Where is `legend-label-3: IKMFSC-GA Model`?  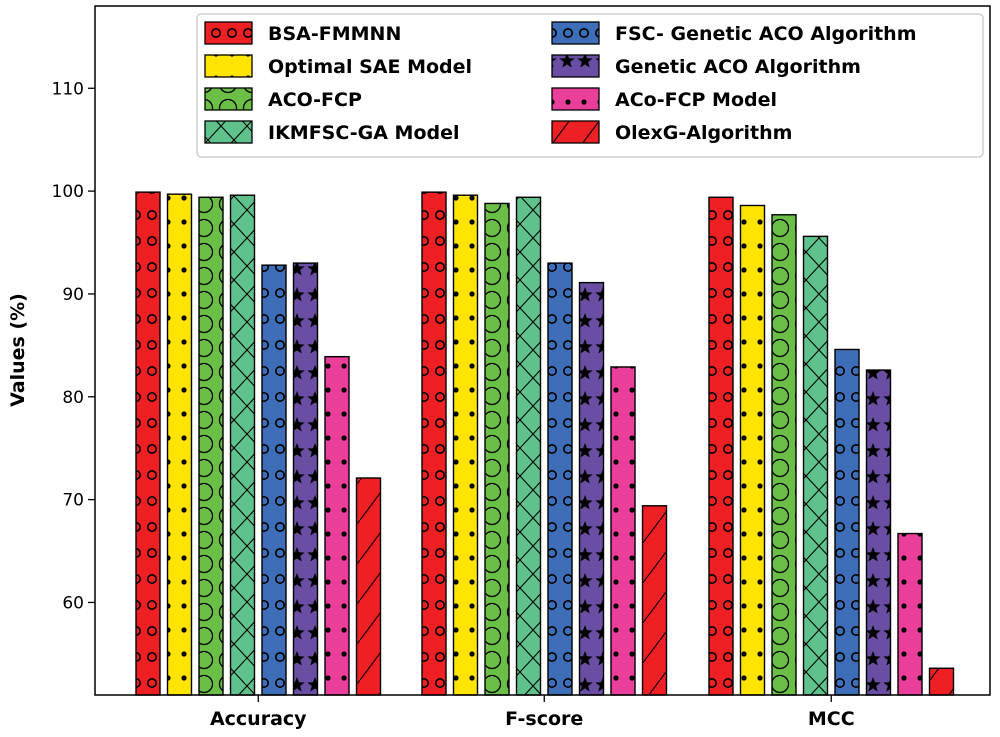 legend-label-3: IKMFSC-GA Model is located at coordinates (364, 133).